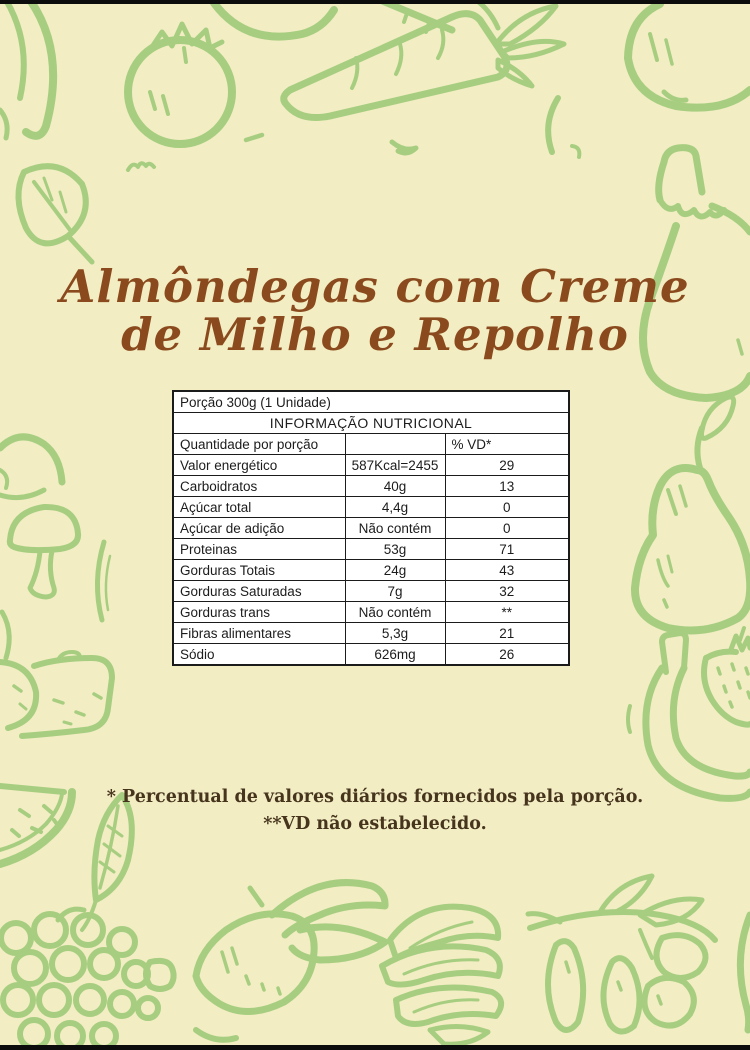 This screenshot has height=1050, width=750. I want to click on bottom-border-bar, so click(375, 1047).